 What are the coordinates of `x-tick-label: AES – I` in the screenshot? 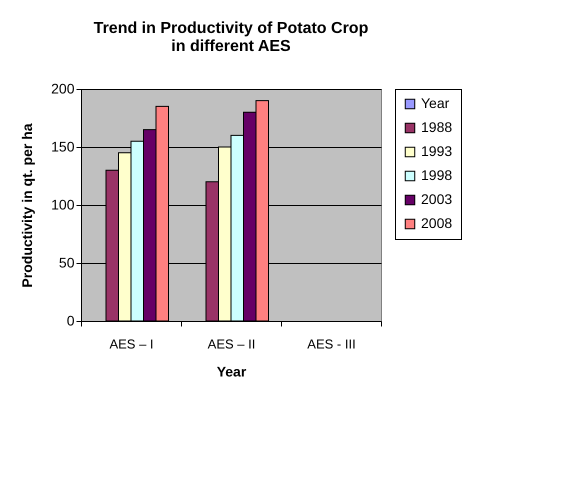 It's located at (131, 344).